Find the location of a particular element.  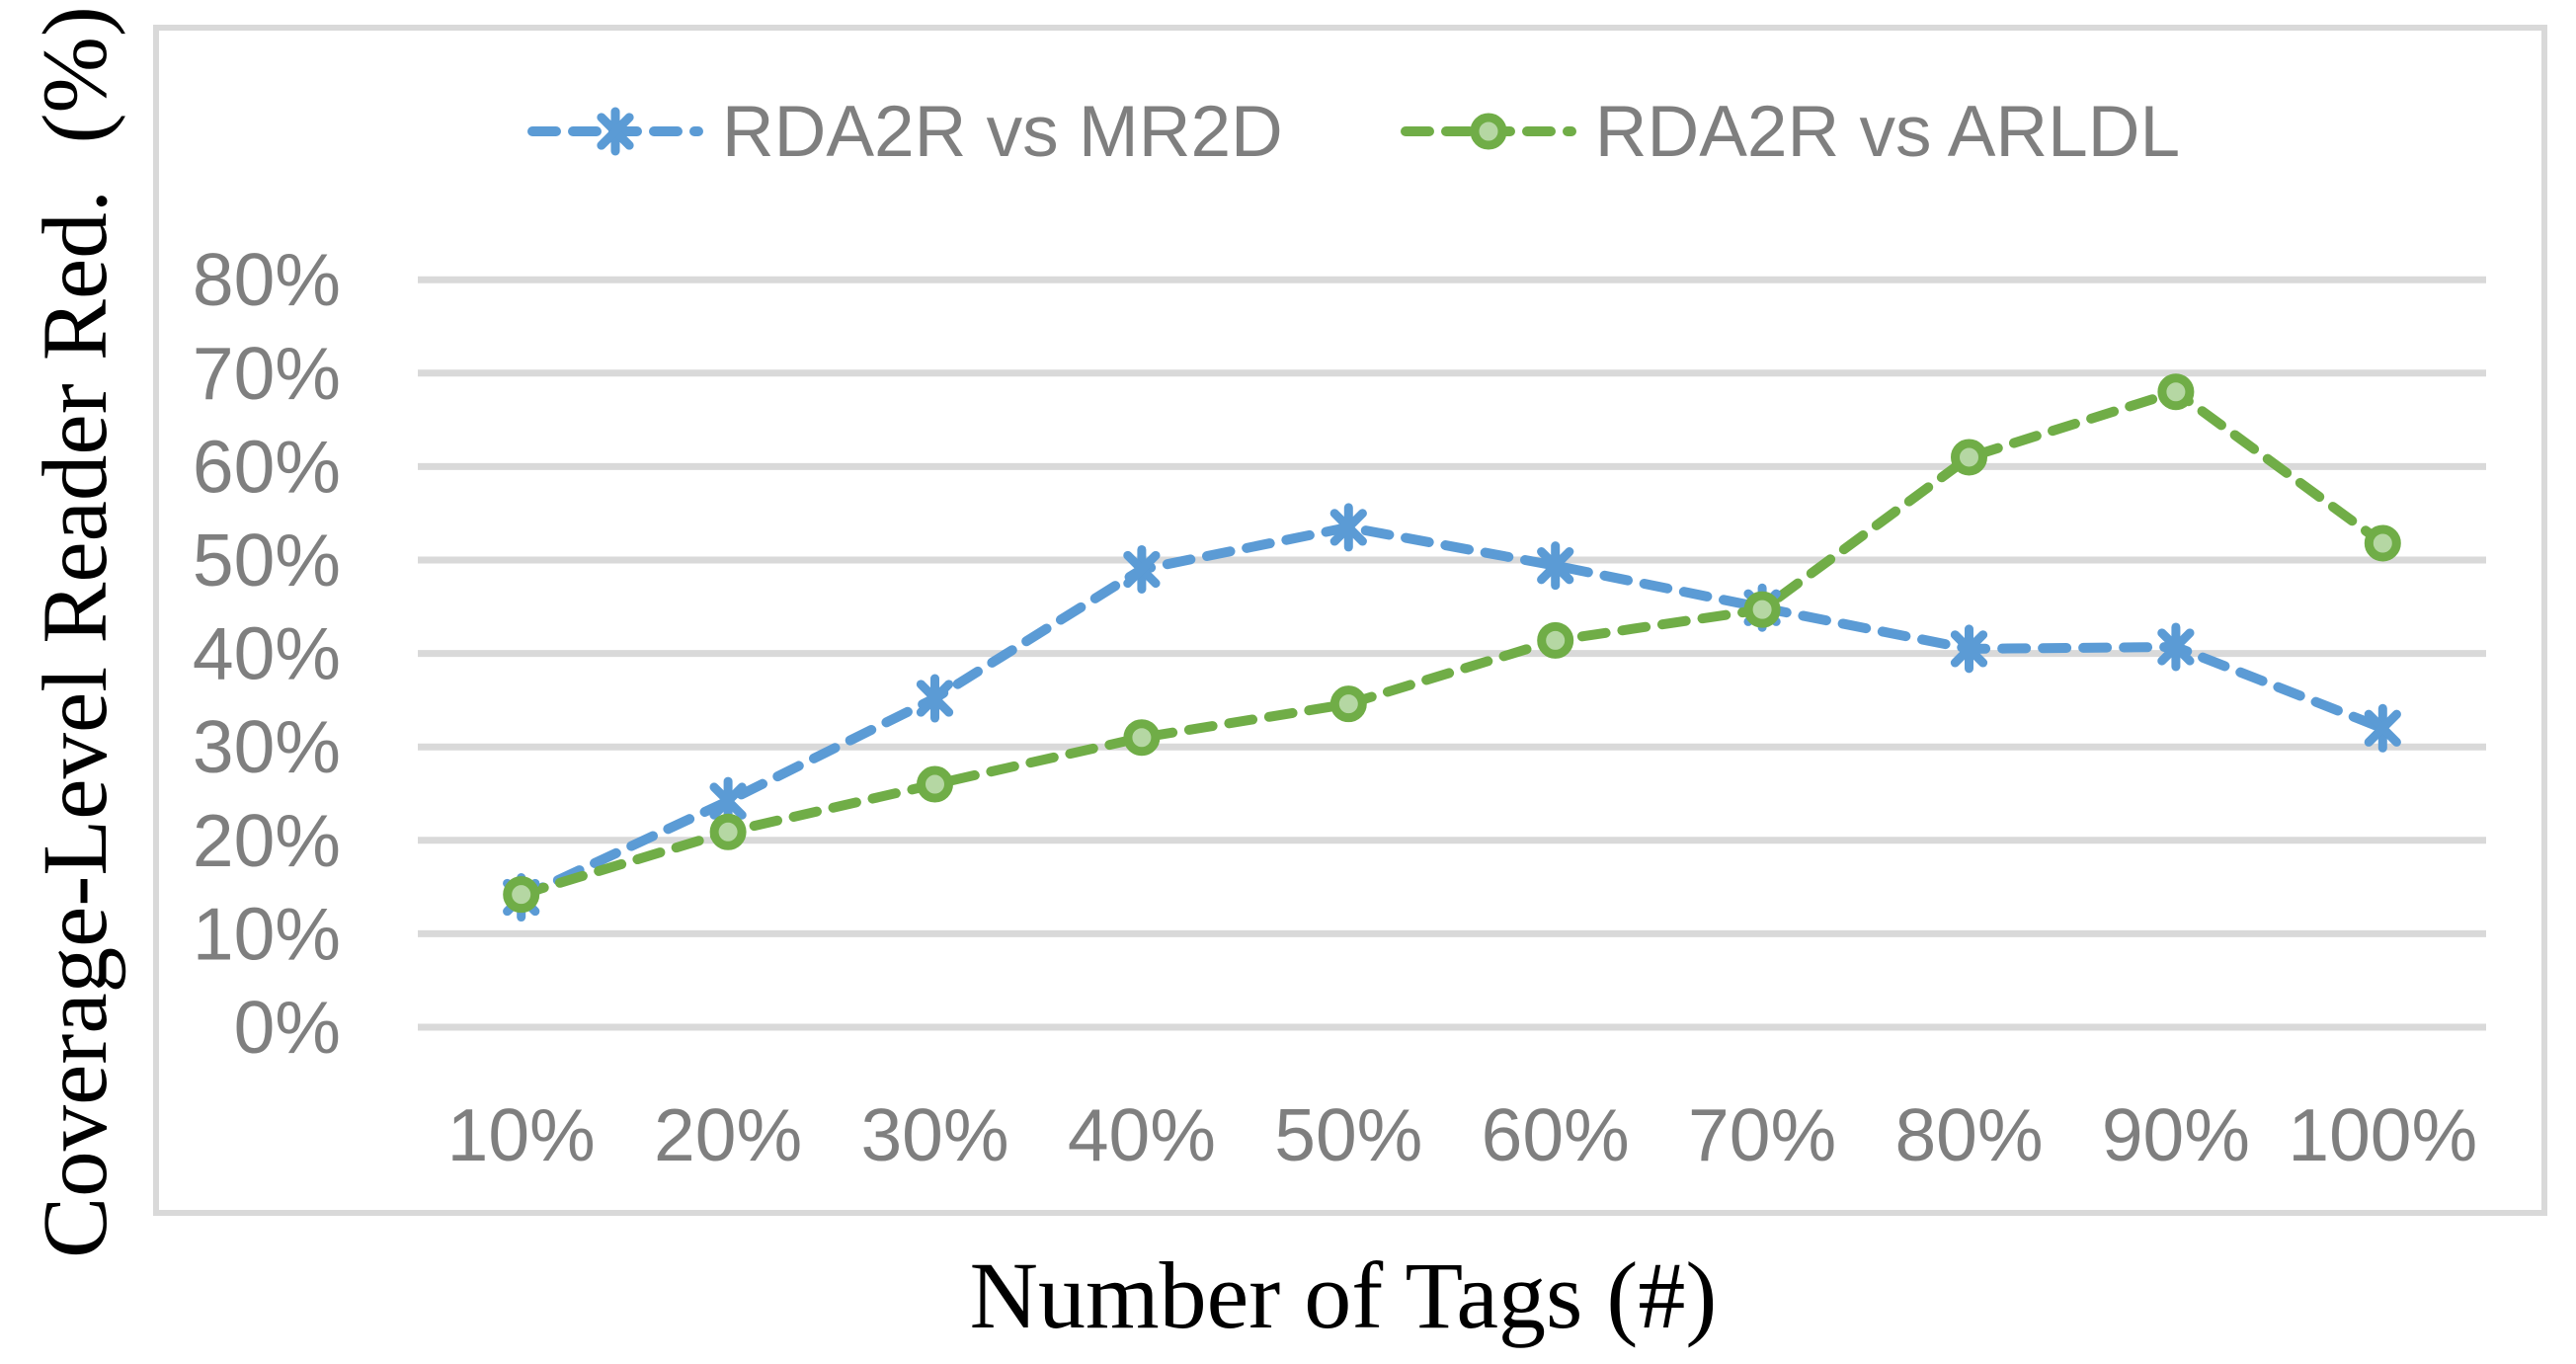

legend: RDA2R vs MR2D RDA2R vs ARLDL is located at coordinates (1353, 131).